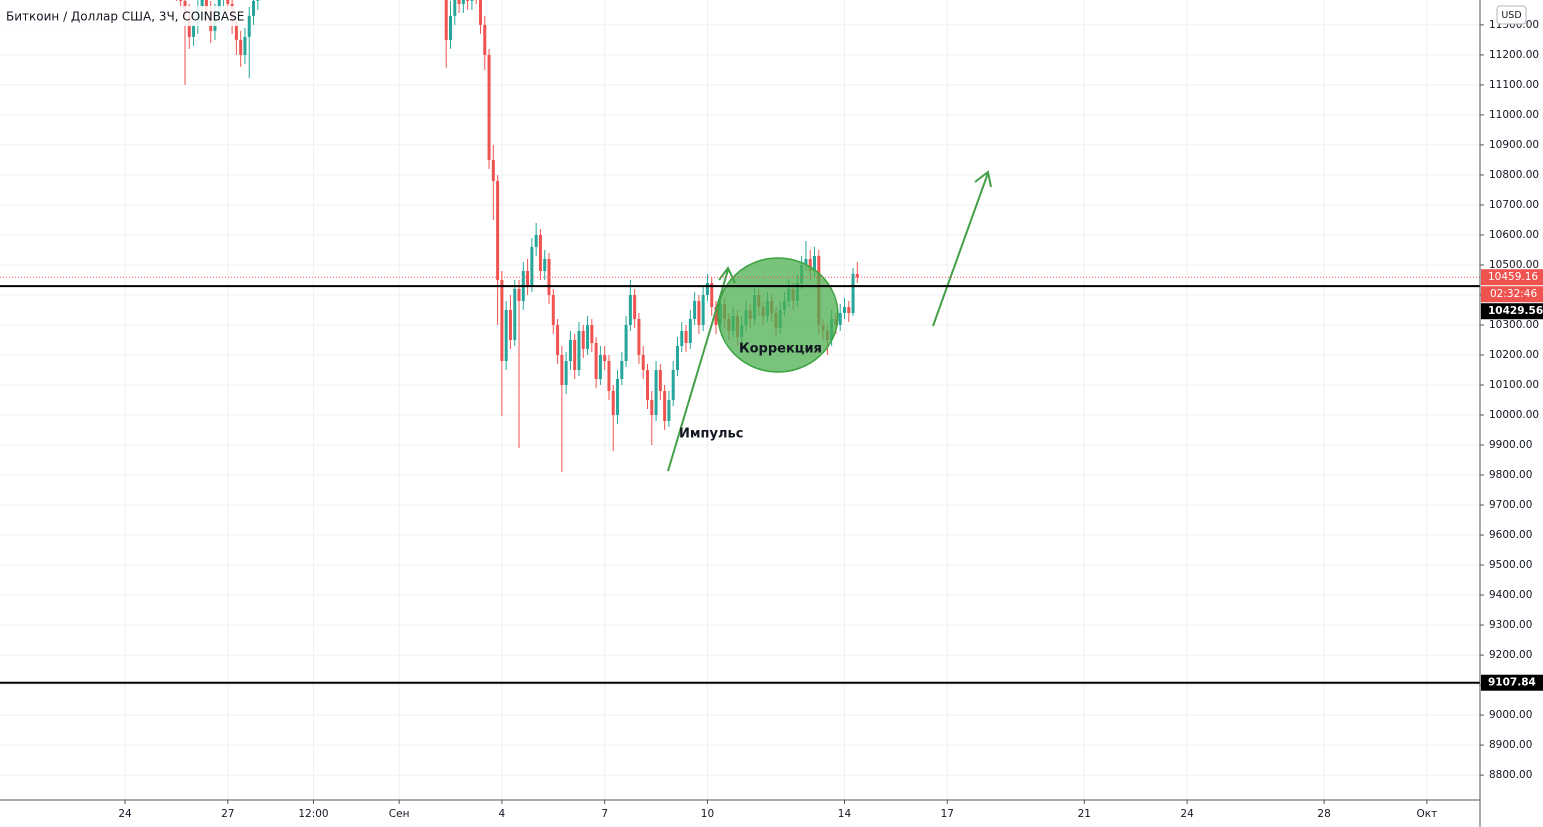  I want to click on y-tick-label: 9300.00, so click(1510, 625).